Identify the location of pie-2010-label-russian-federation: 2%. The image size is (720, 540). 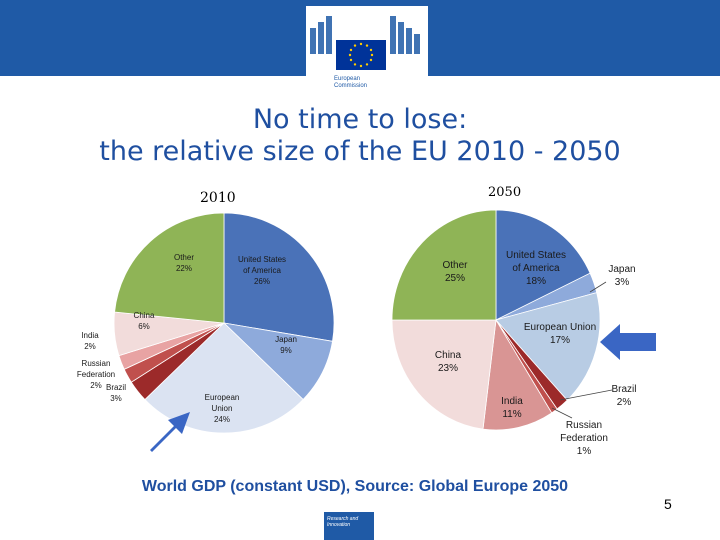
(96, 385).